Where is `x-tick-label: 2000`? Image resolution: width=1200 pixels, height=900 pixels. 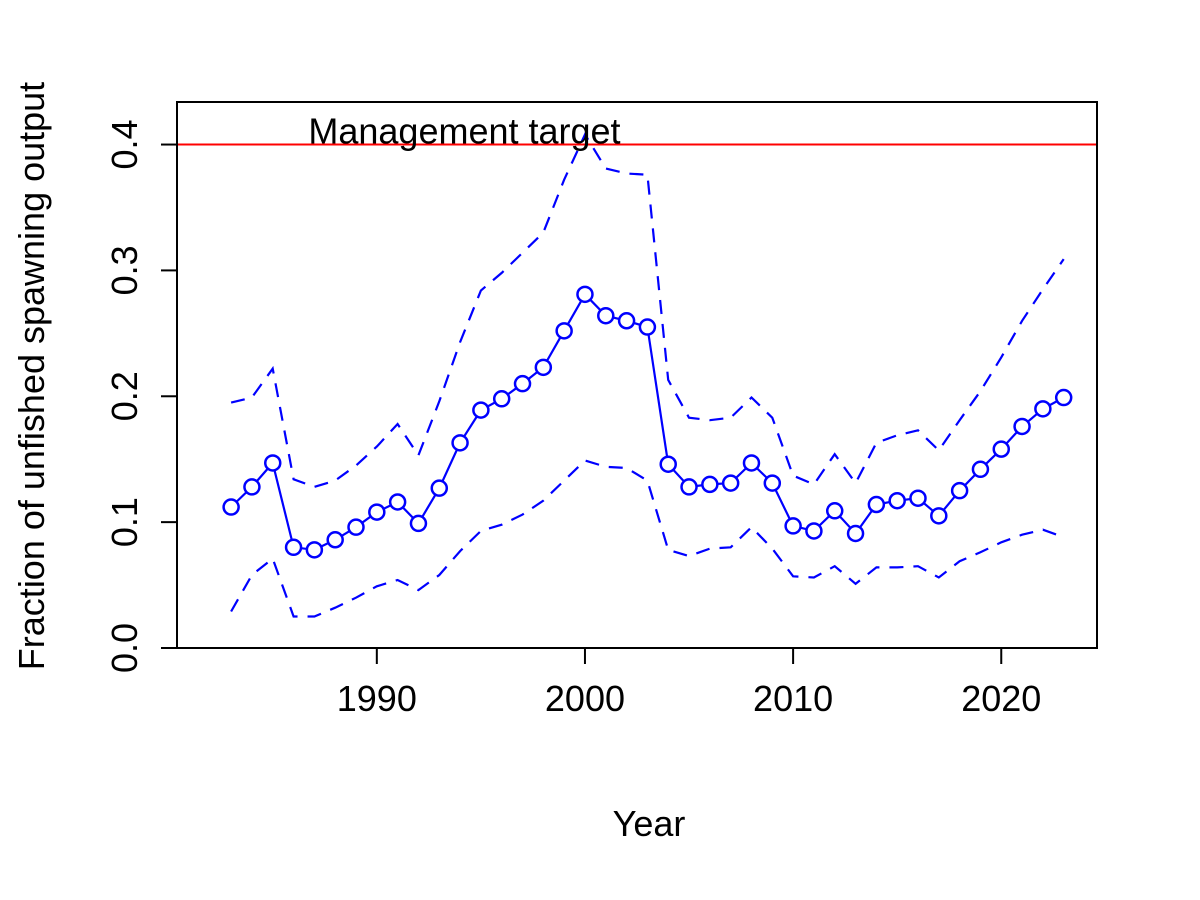
x-tick-label: 2000 is located at coordinates (585, 698).